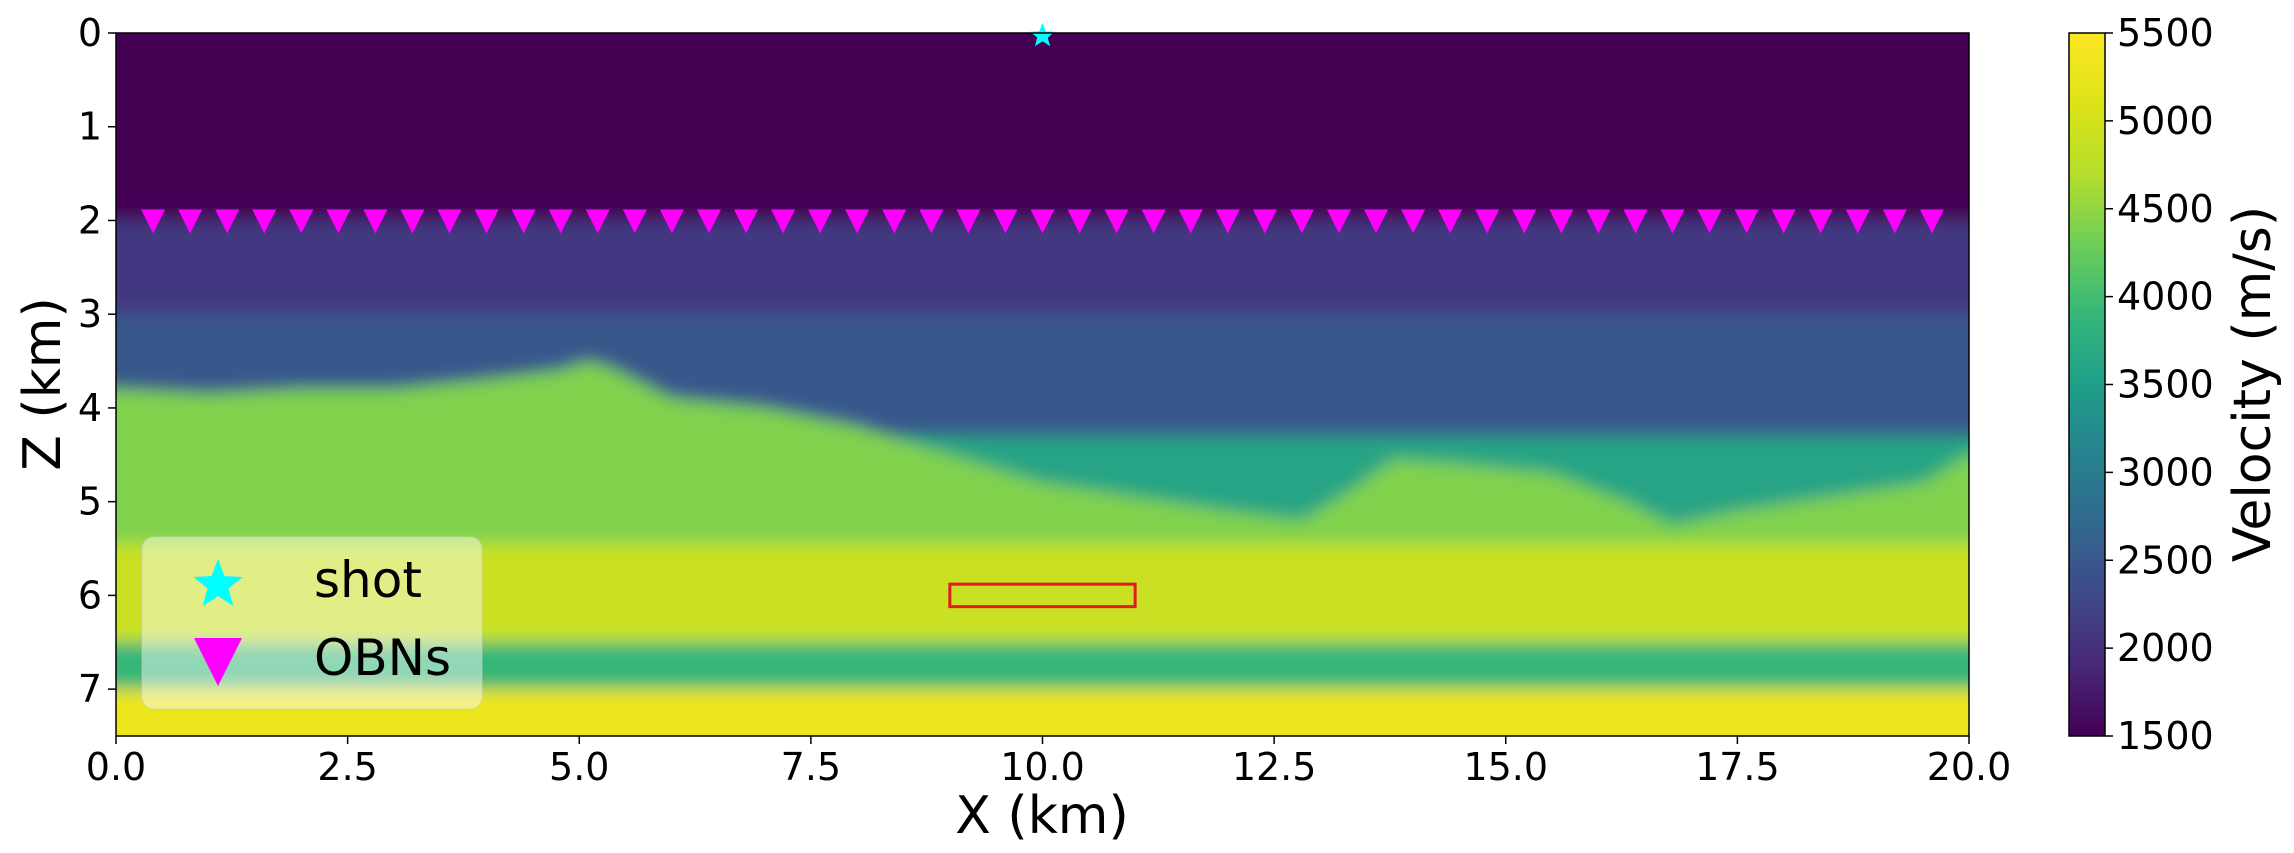  Describe the element at coordinates (1042, 816) in the screenshot. I see `x-axis-label: X (km)` at that location.